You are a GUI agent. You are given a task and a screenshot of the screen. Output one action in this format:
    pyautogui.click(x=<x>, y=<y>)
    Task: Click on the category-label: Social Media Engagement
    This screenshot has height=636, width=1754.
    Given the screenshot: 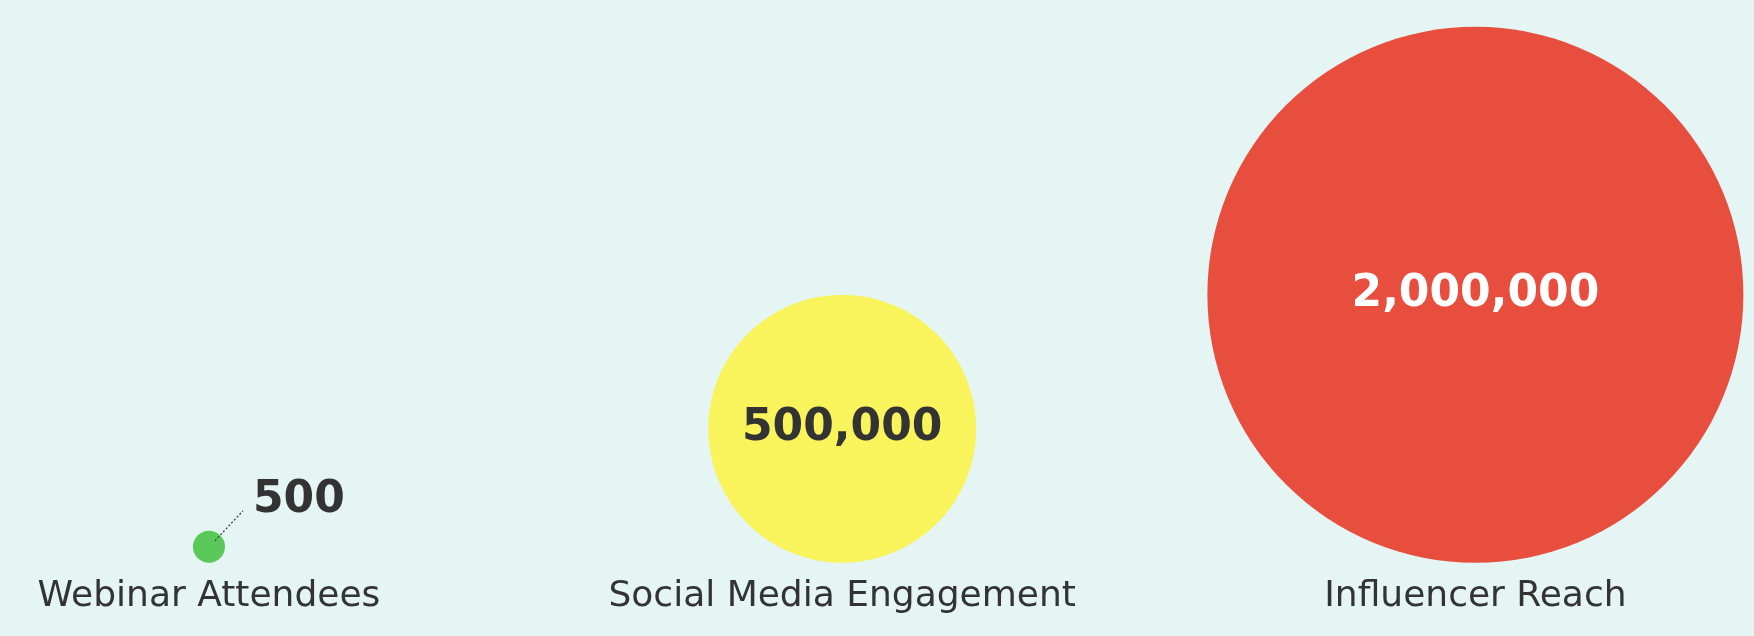 What is the action you would take?
    pyautogui.click(x=842, y=593)
    